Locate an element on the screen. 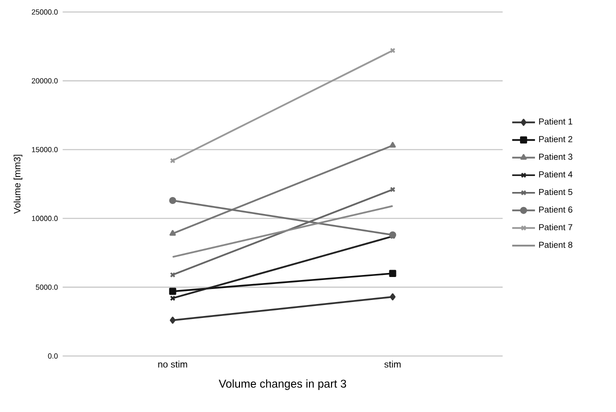 This screenshot has width=616, height=412. x-tick-label: stim is located at coordinates (392, 364).